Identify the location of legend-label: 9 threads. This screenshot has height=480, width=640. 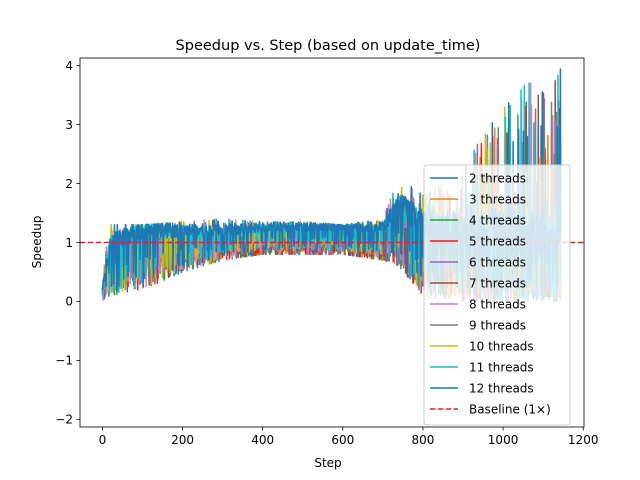
(497, 325).